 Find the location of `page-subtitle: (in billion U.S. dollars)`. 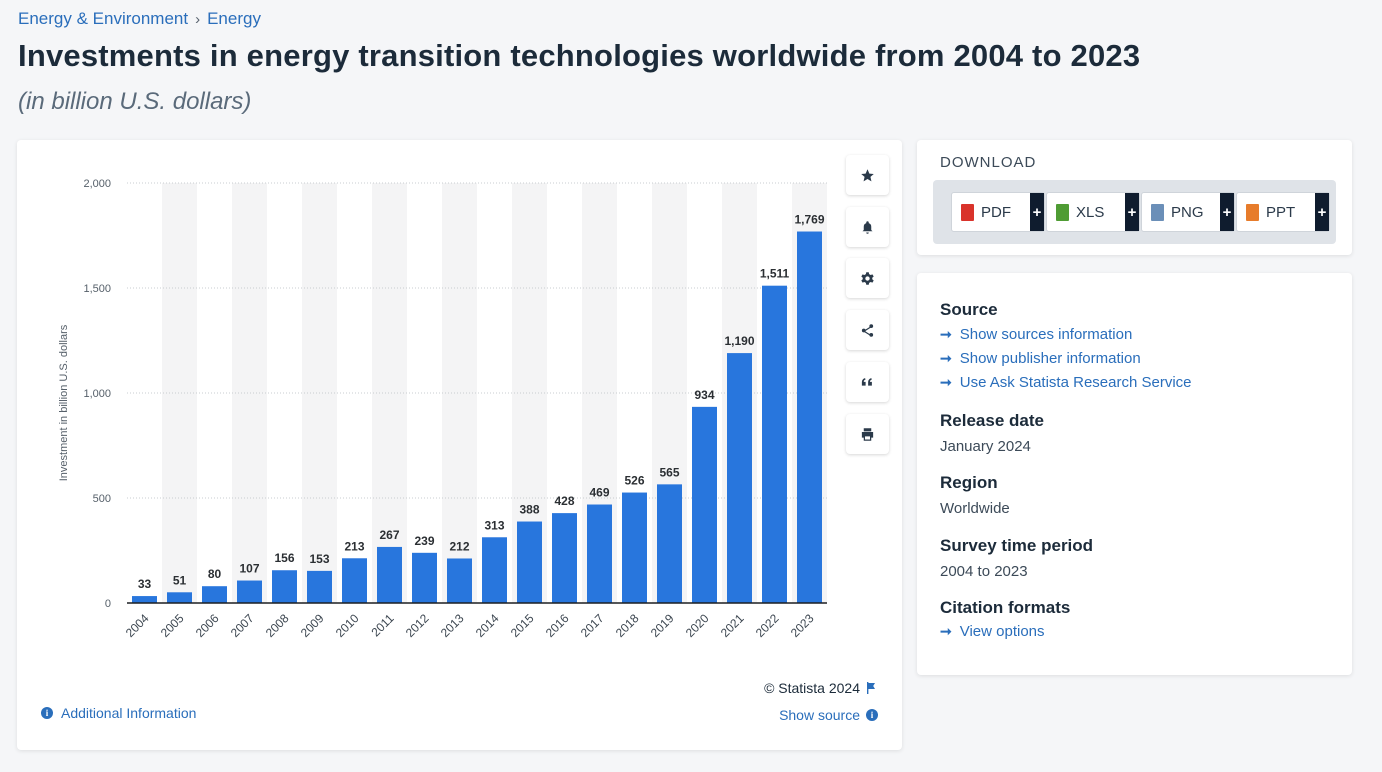

page-subtitle: (in billion U.S. dollars) is located at coordinates (135, 101).